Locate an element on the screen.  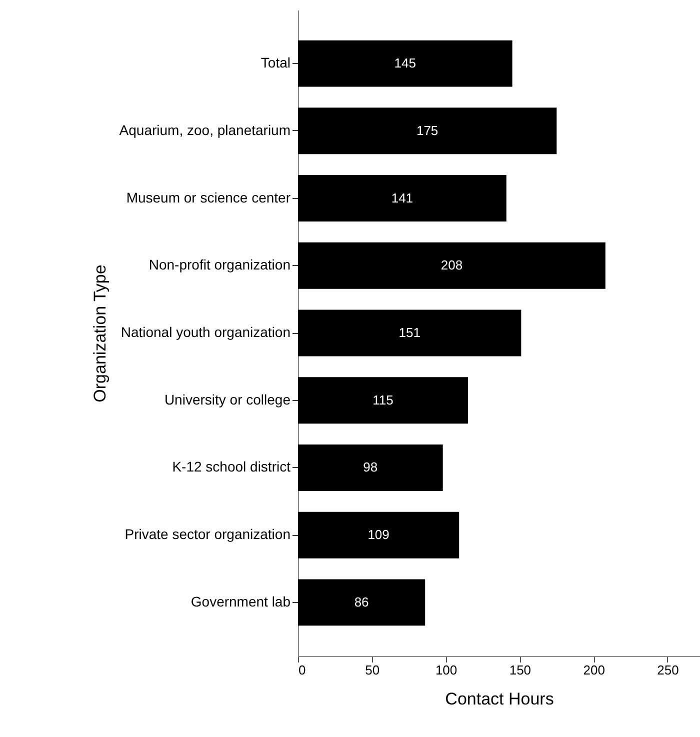
data-label: 175 is located at coordinates (427, 130).